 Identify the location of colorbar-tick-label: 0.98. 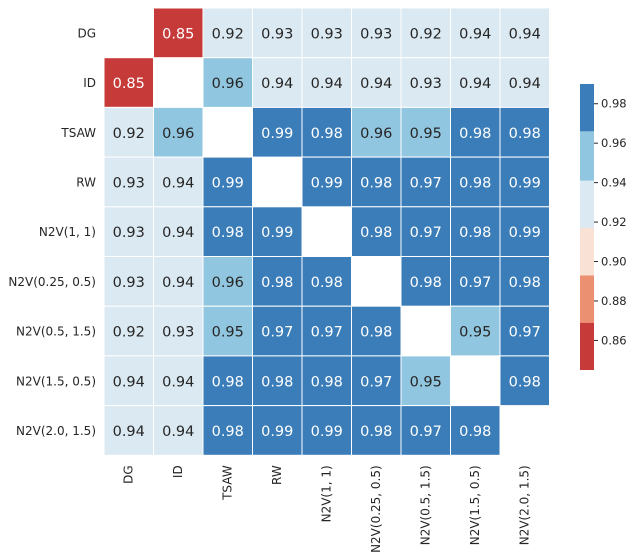
(614, 104).